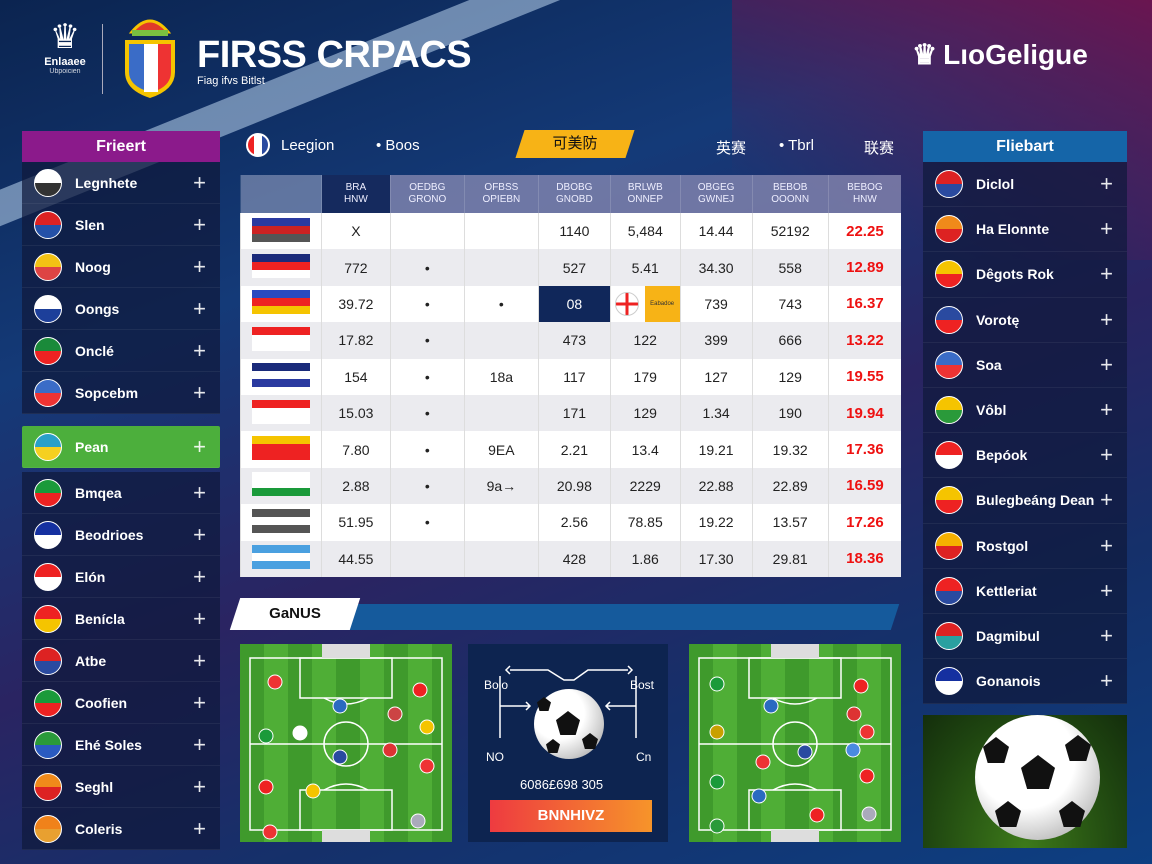  Describe the element at coordinates (570, 413) in the screenshot. I see `table-row: 15.03 • 171 129 1.34 190 19.94` at that location.